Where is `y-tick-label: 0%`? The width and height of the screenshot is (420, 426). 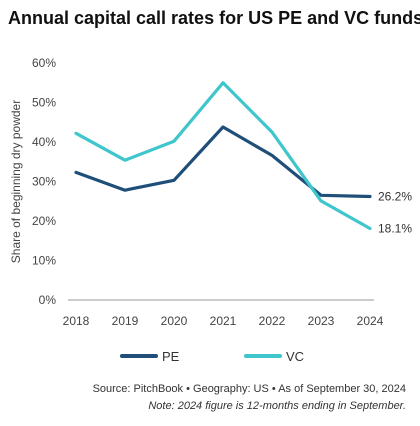
y-tick-label: 0% is located at coordinates (48, 300).